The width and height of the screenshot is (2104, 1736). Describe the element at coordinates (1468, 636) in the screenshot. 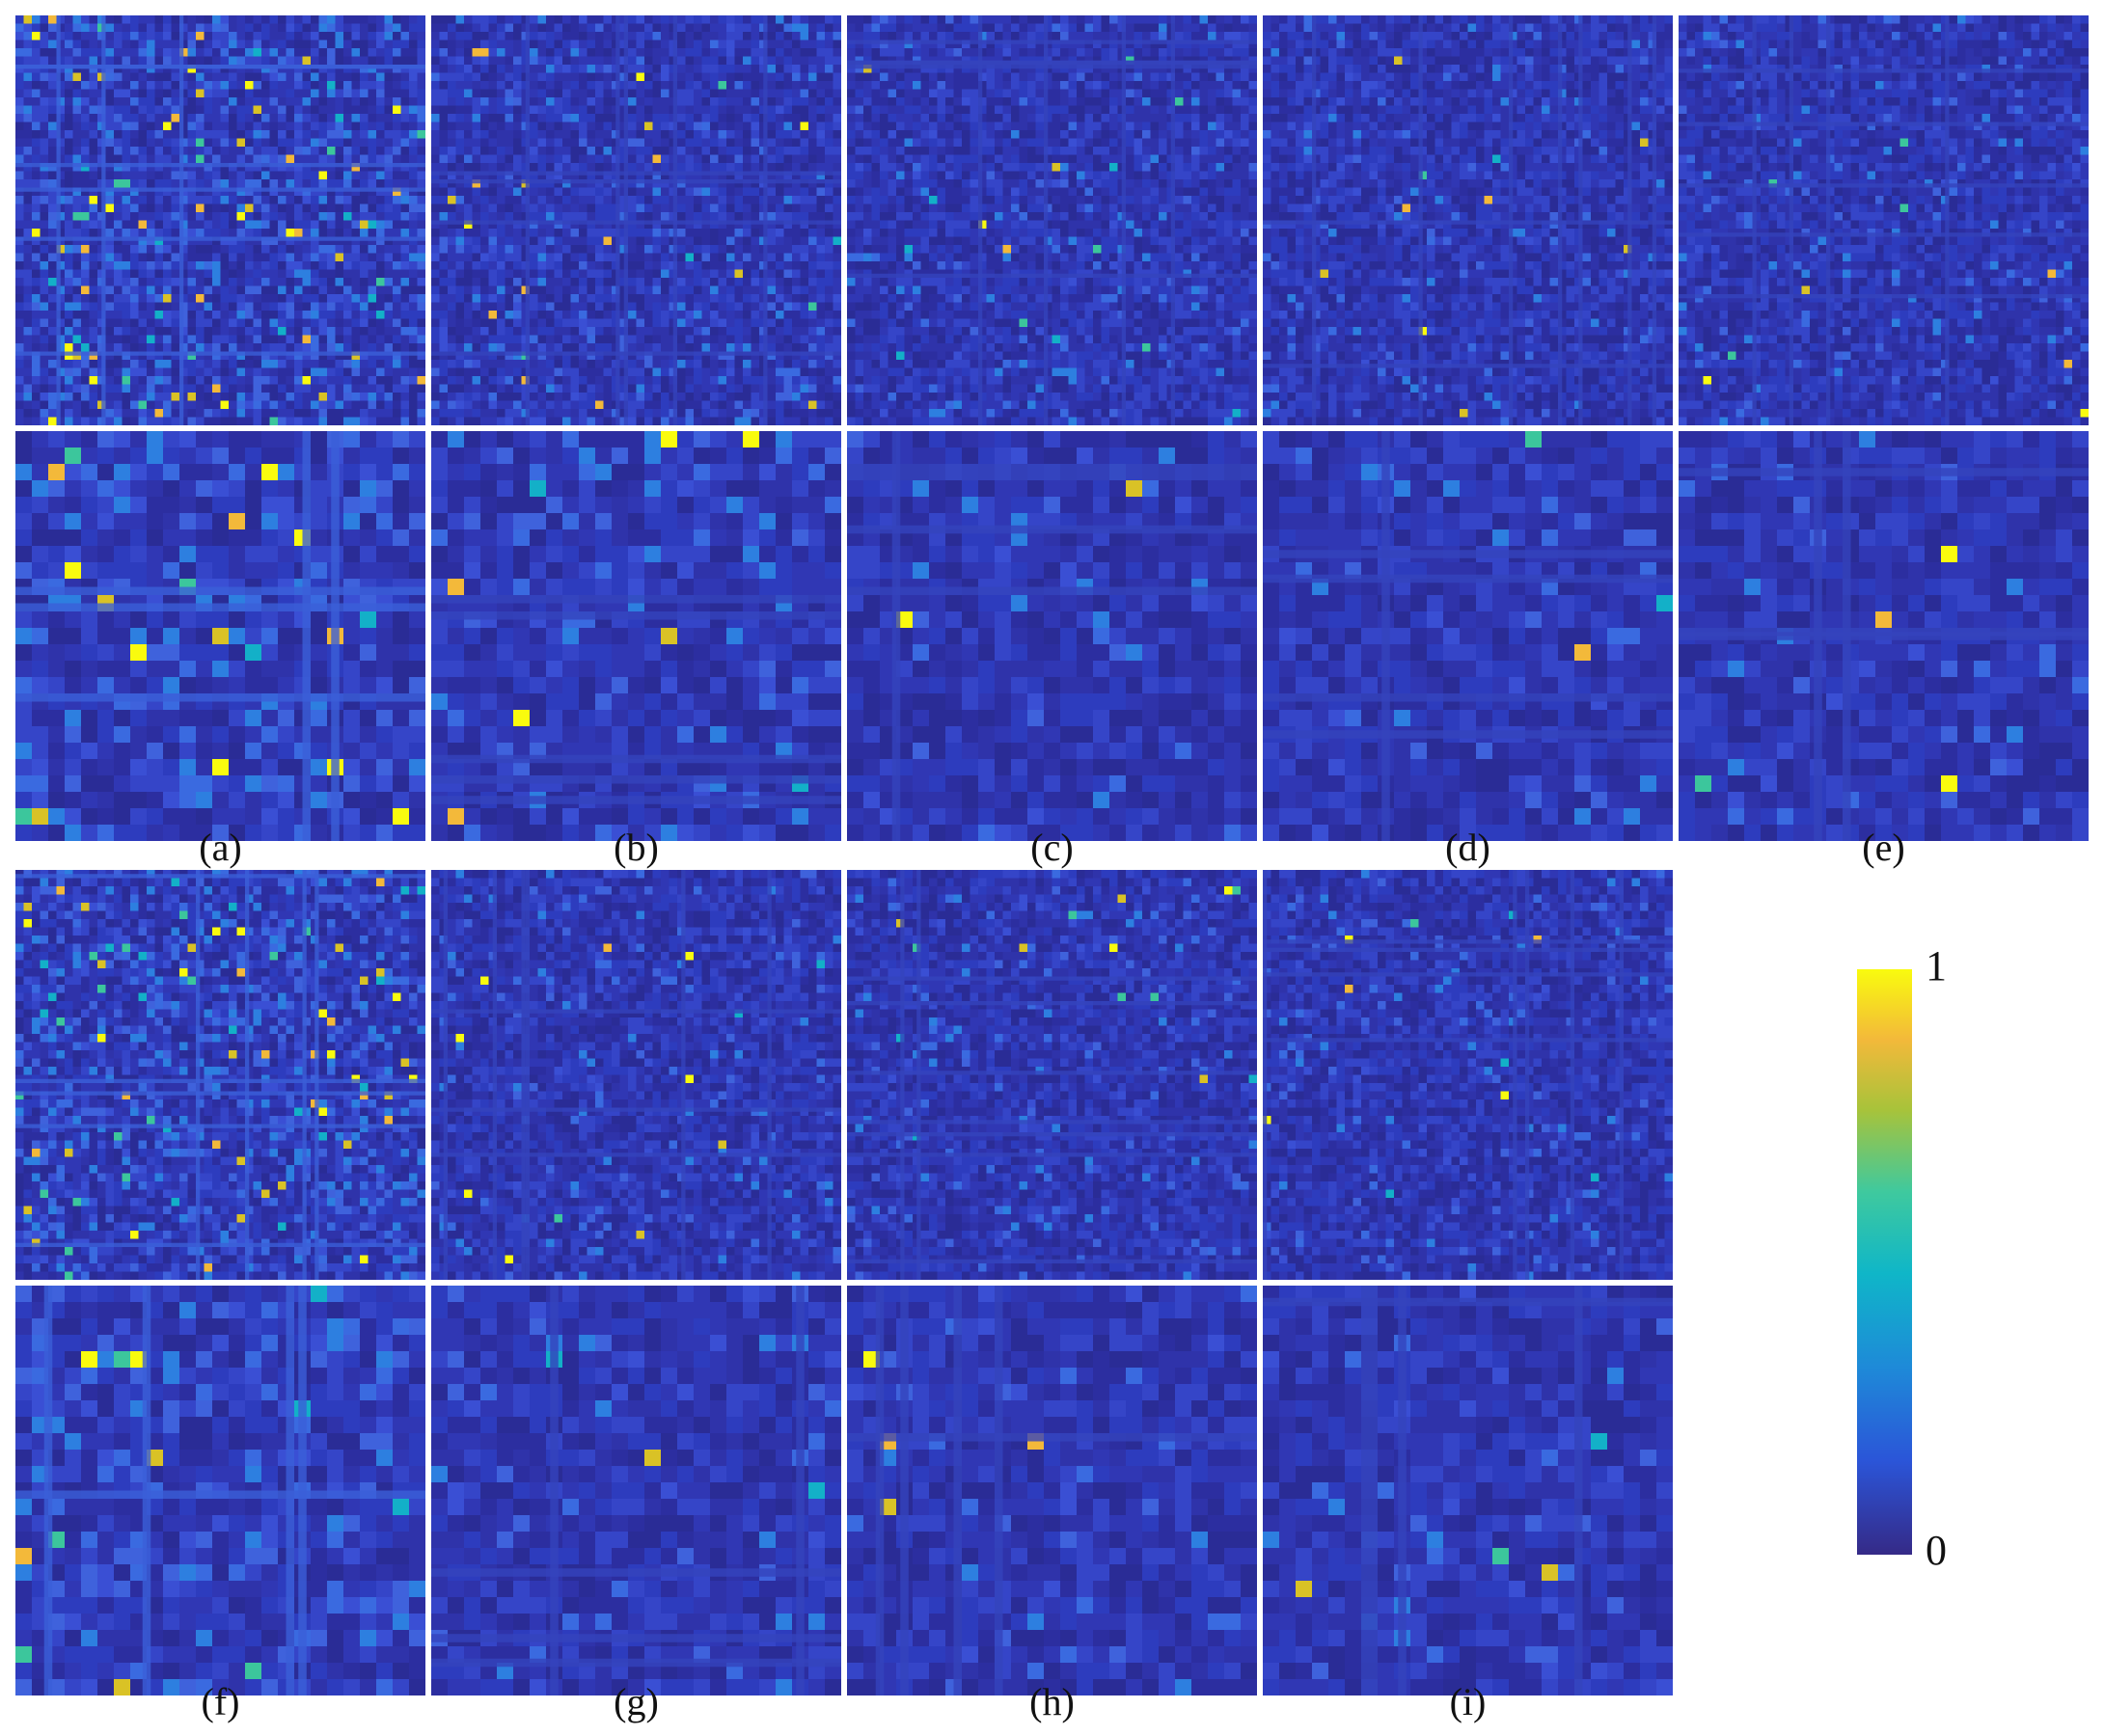

I see `error-map-d-zoom` at that location.